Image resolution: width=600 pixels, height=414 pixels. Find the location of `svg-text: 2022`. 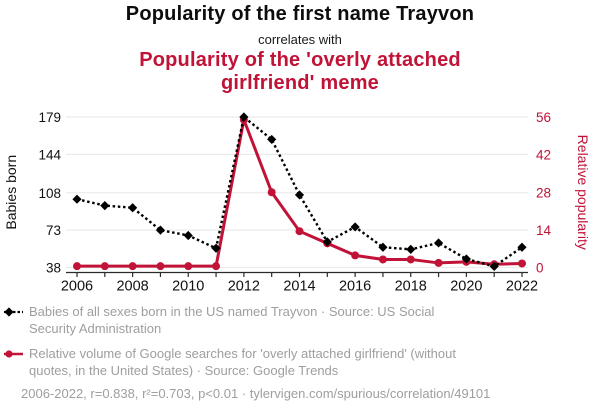

svg-text: 2022 is located at coordinates (522, 287).